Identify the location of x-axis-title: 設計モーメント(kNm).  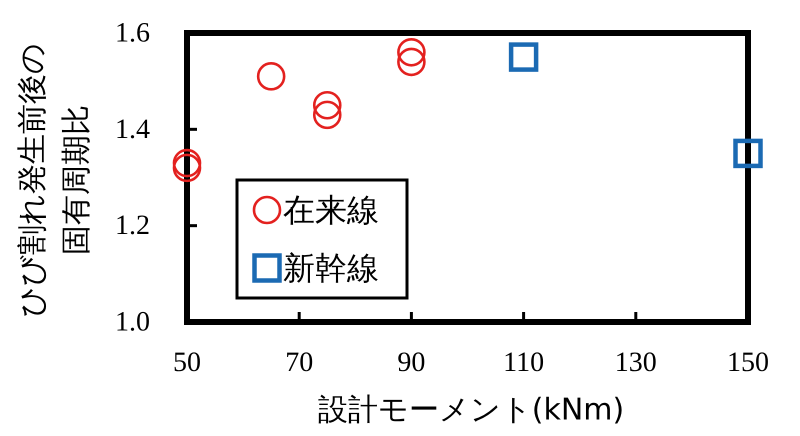
(471, 410).